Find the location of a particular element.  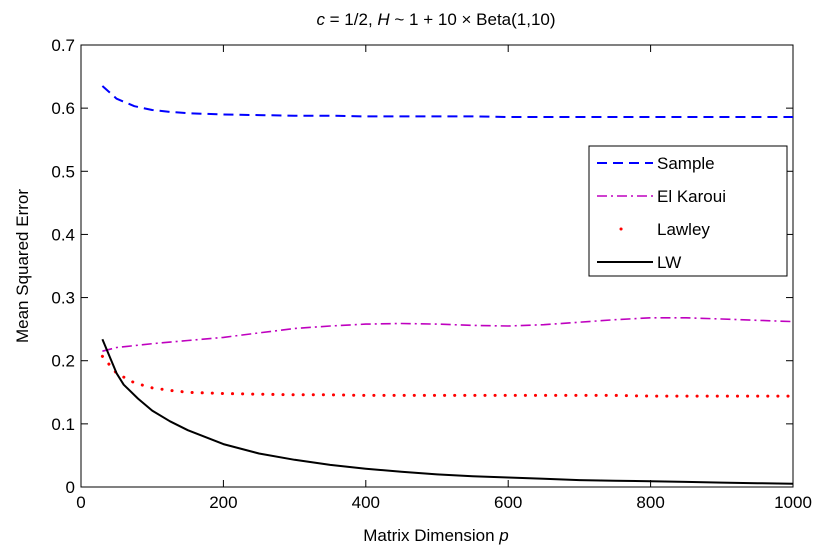

legend-box is located at coordinates (688, 211).